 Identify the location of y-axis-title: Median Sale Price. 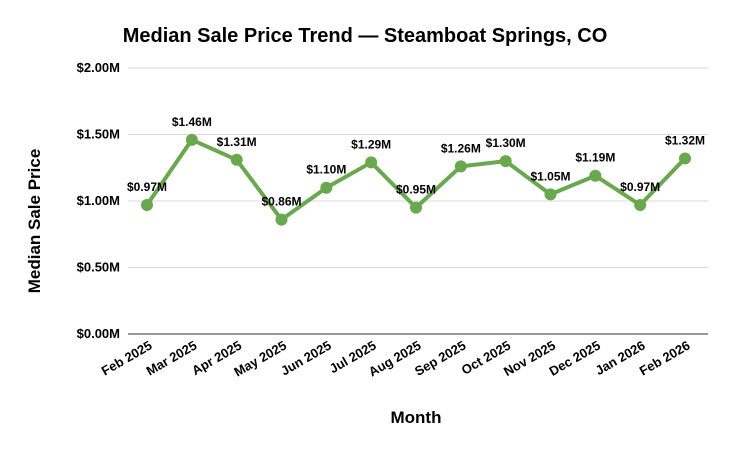
(34, 221).